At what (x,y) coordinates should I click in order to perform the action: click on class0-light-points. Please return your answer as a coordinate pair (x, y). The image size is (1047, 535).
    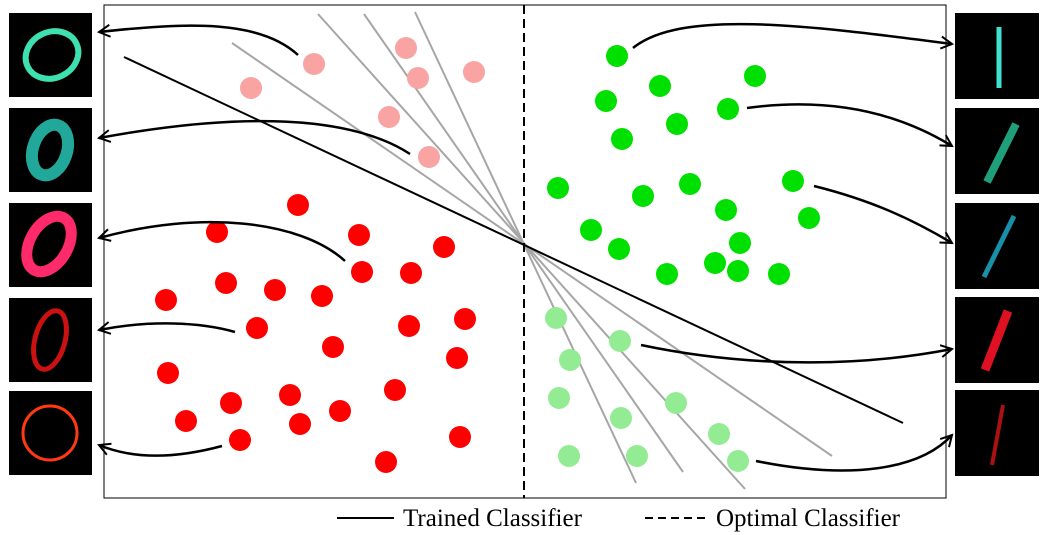
    Looking at the image, I should click on (362, 102).